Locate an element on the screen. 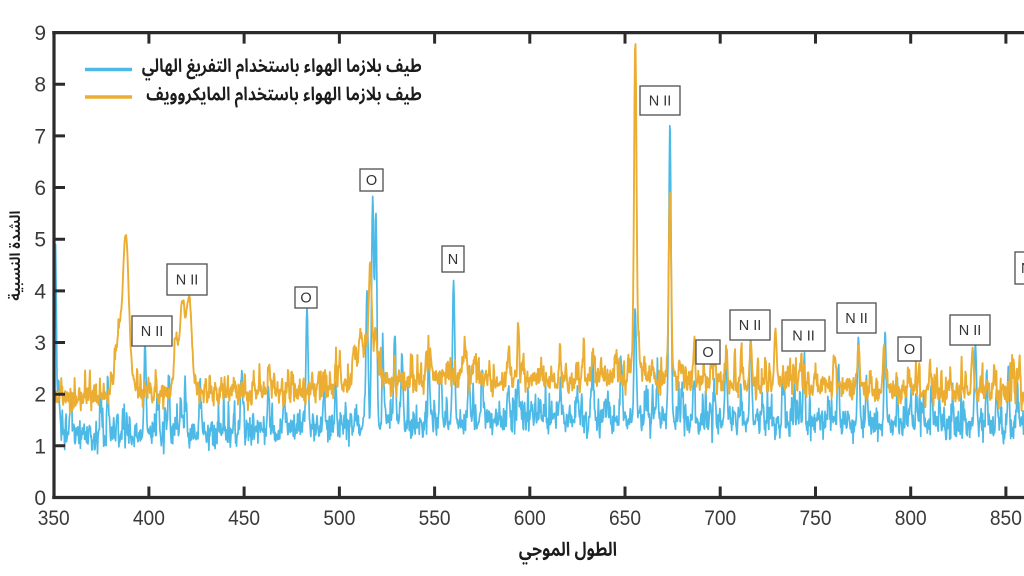 The width and height of the screenshot is (1024, 576). svg-text: 4 is located at coordinates (40, 291).